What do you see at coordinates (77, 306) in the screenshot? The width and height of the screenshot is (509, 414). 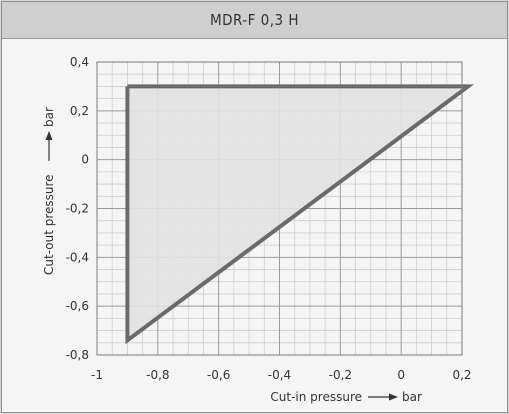 I see `y-tick-label: -0,6` at bounding box center [77, 306].